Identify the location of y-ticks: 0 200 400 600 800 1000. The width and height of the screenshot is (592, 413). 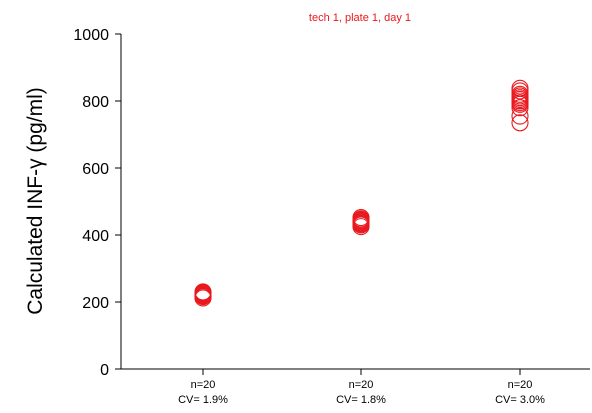
(97, 203).